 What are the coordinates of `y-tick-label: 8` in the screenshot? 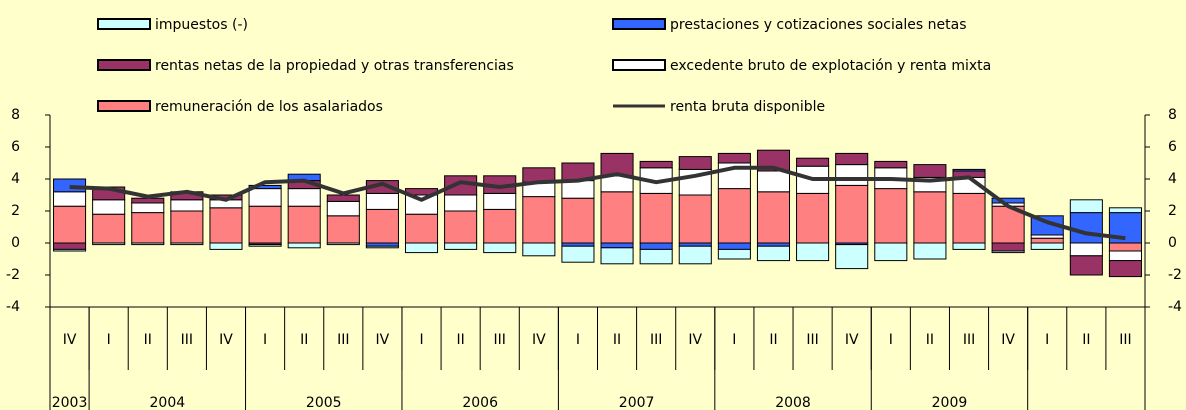 It's located at (15, 115).